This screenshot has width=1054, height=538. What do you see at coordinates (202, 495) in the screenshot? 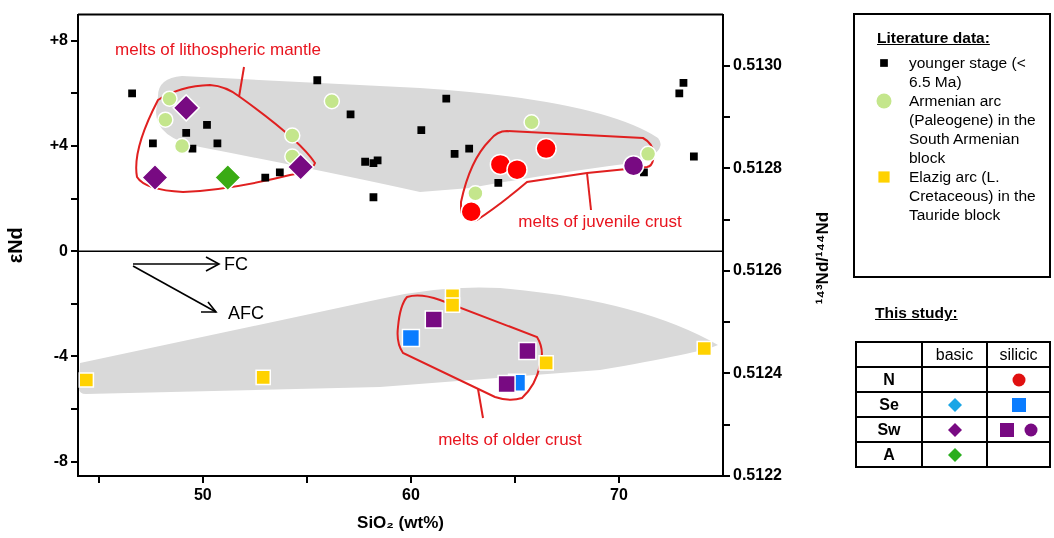
I see `x-tick-label: 50` at bounding box center [202, 495].